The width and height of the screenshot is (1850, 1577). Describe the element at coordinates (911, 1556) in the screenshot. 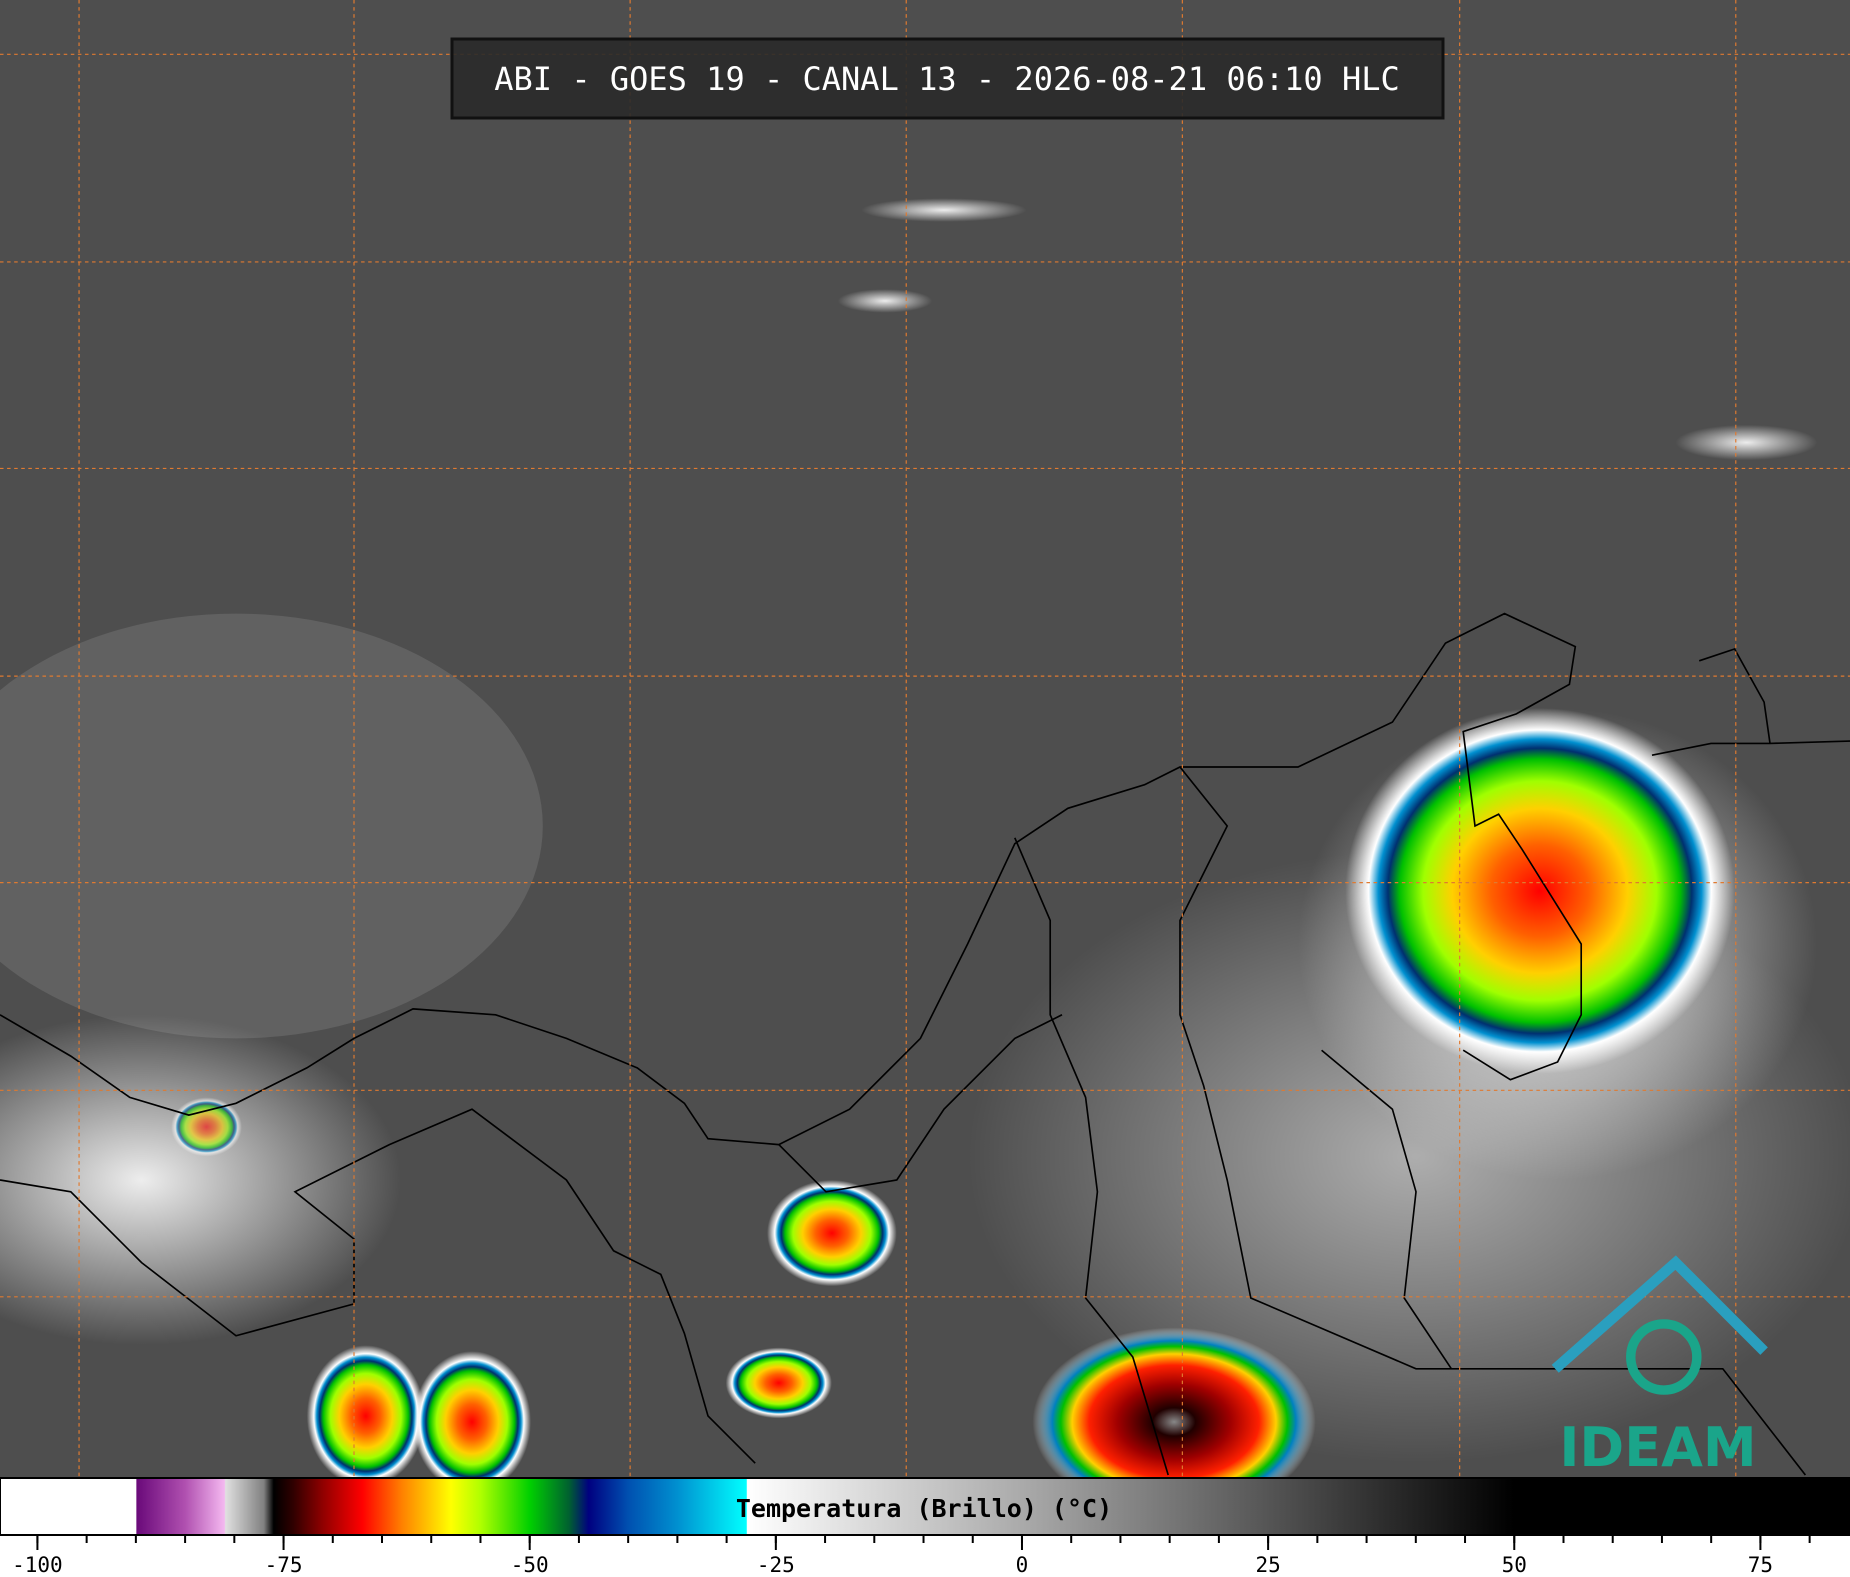

I see `colorbar-axis: -100 -75 -50 -25 0 25 50 75` at that location.